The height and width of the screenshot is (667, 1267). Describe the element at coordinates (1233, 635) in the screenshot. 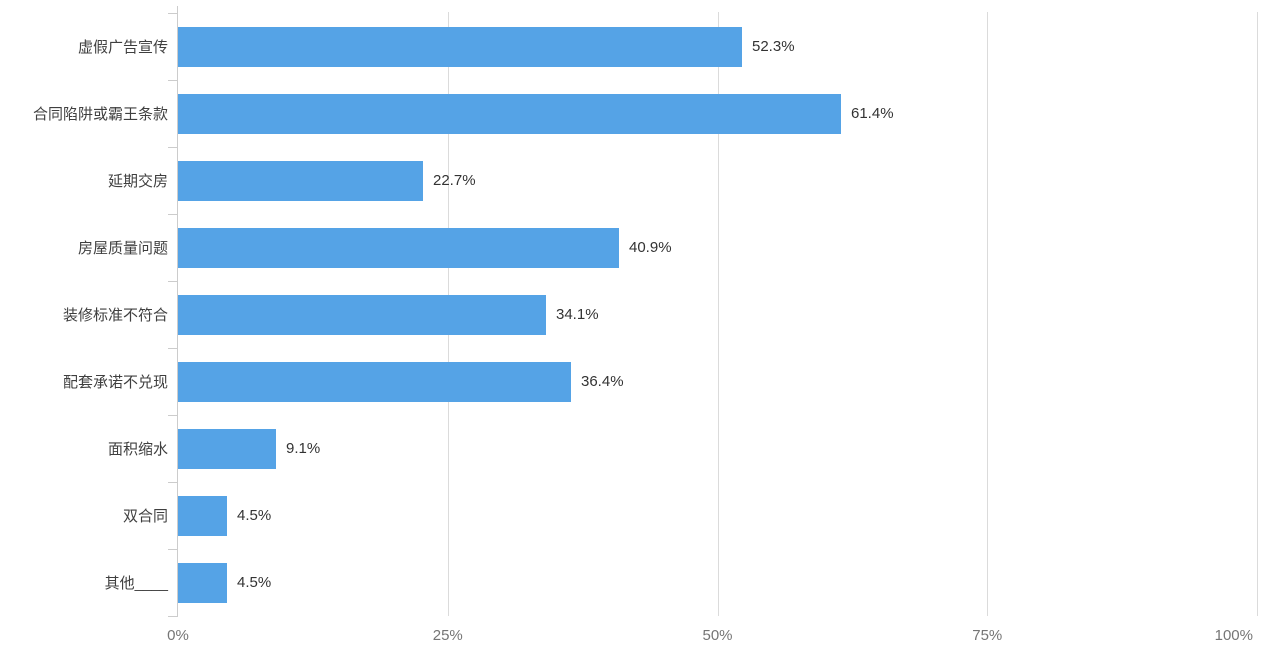

I see `x-tick-label: 100%` at that location.